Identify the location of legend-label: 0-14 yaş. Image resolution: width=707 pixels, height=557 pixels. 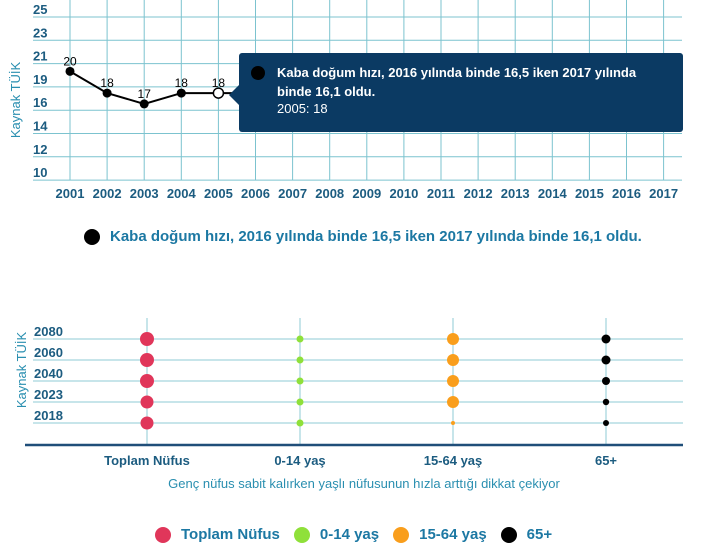
(349, 534).